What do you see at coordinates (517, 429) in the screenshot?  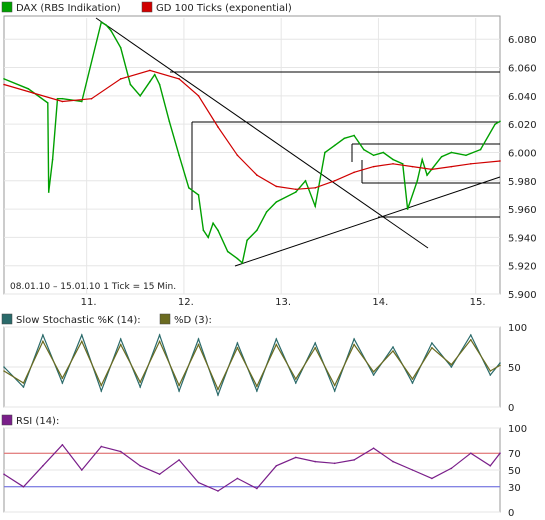 I see `rsi-y-tick-label-0: 100` at bounding box center [517, 429].